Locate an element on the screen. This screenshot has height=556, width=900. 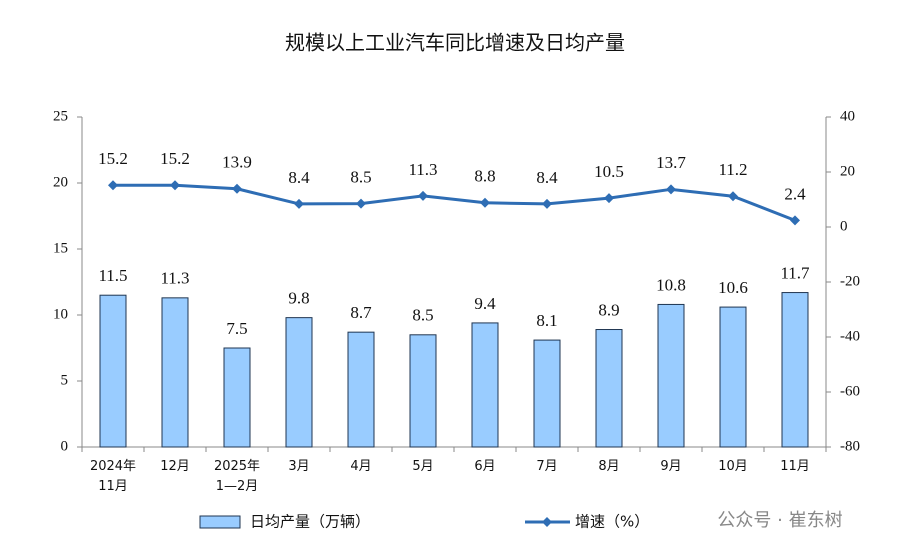
bar-value-label: 7.5 is located at coordinates (236, 328).